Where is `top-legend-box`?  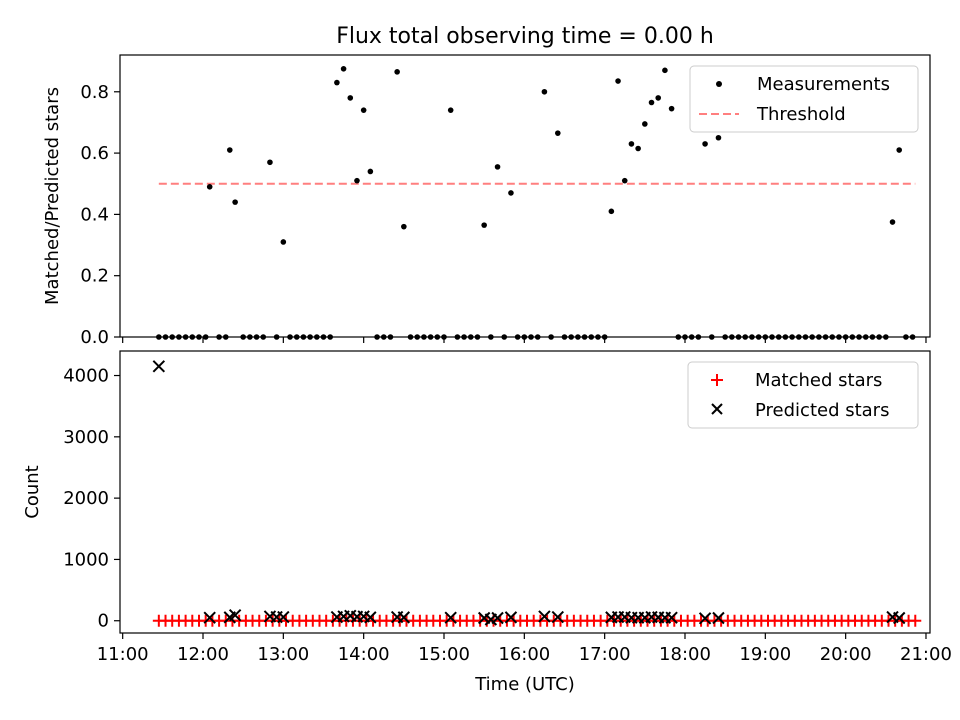 top-legend-box is located at coordinates (804, 99).